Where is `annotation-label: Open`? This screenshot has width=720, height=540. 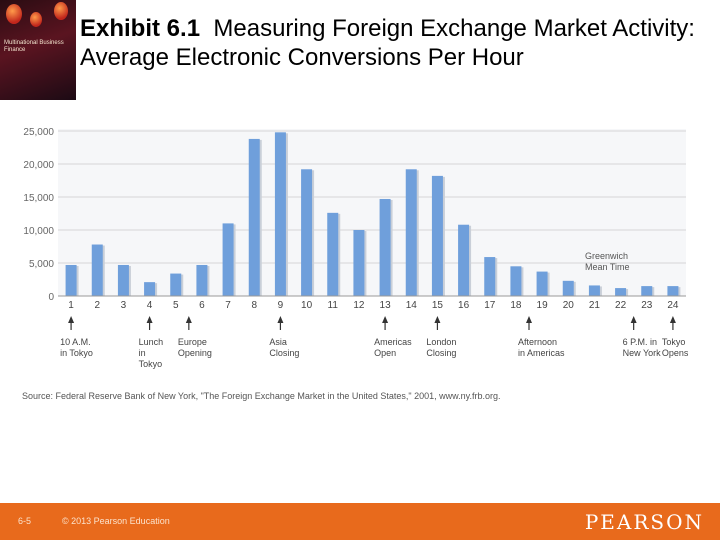 annotation-label: Open is located at coordinates (385, 353).